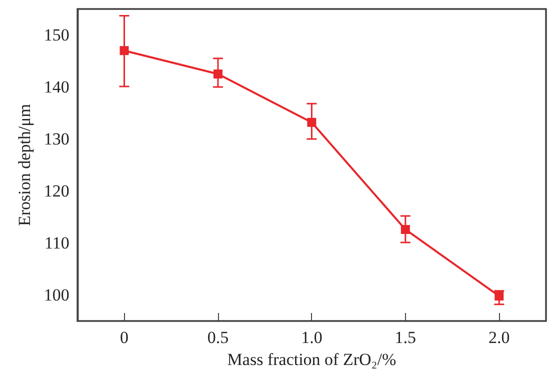  Describe the element at coordinates (311, 359) in the screenshot. I see `x-axis-title: Mass fraction of ZrO₂/%` at that location.